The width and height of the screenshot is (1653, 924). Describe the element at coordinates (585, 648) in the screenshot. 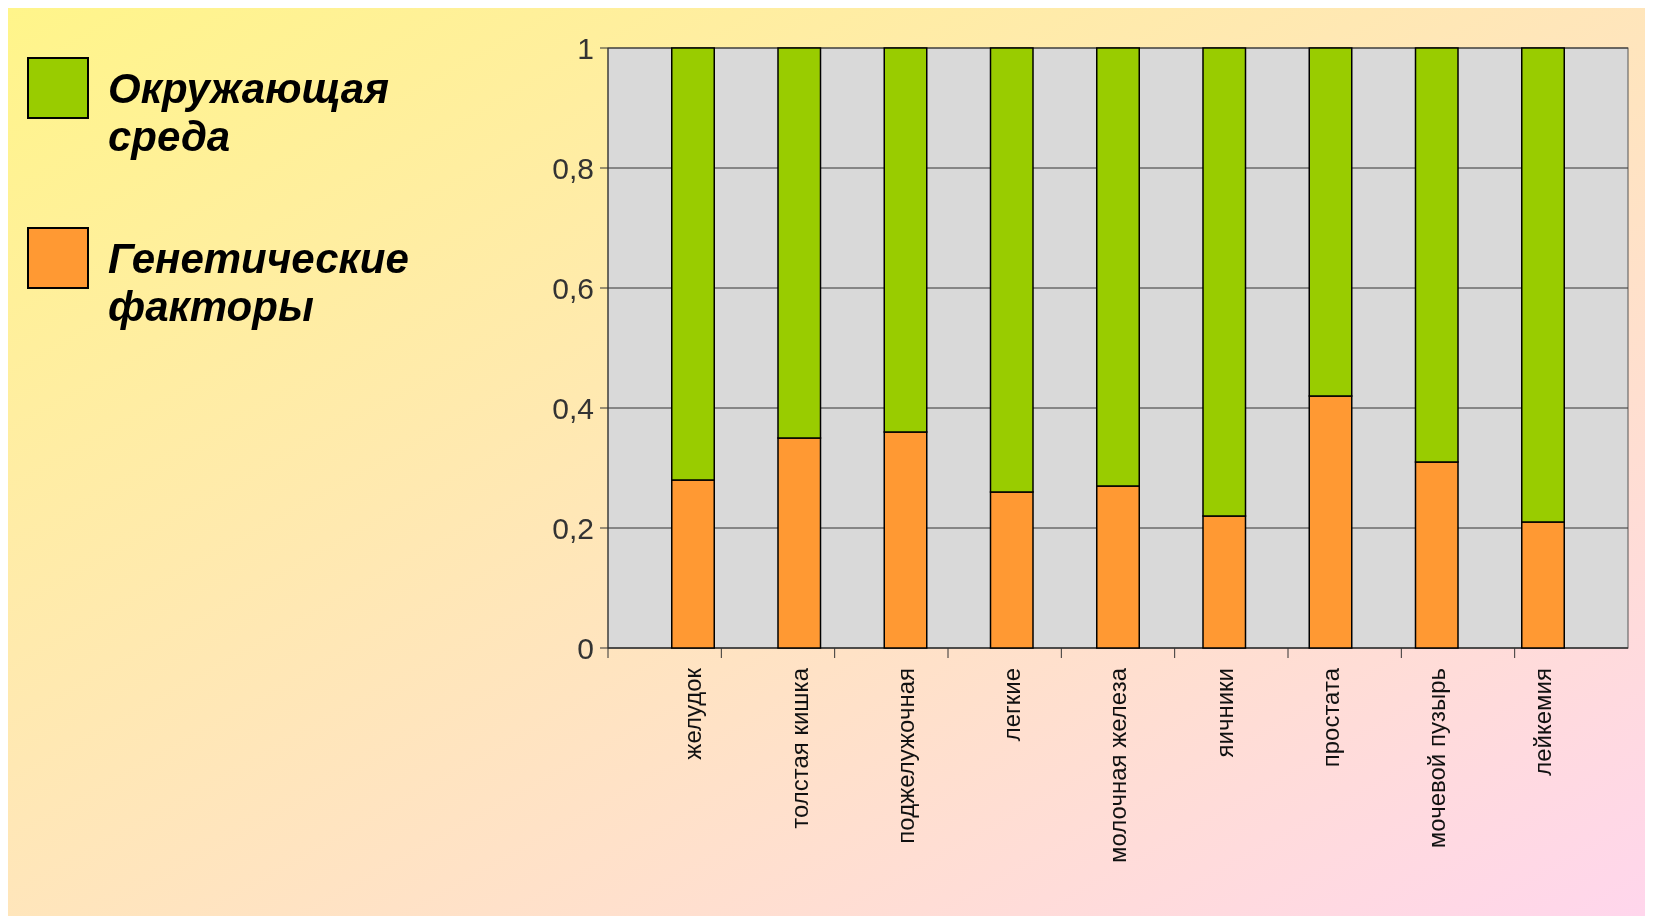

I see `y-tick-label: 0` at that location.